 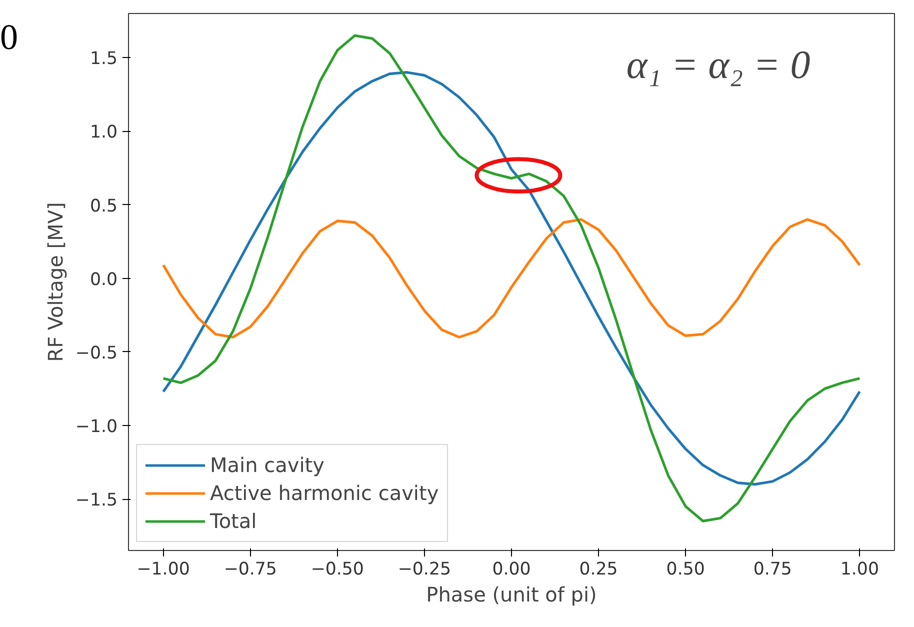 I want to click on legend-label: Active harmonic cavity, so click(x=324, y=493).